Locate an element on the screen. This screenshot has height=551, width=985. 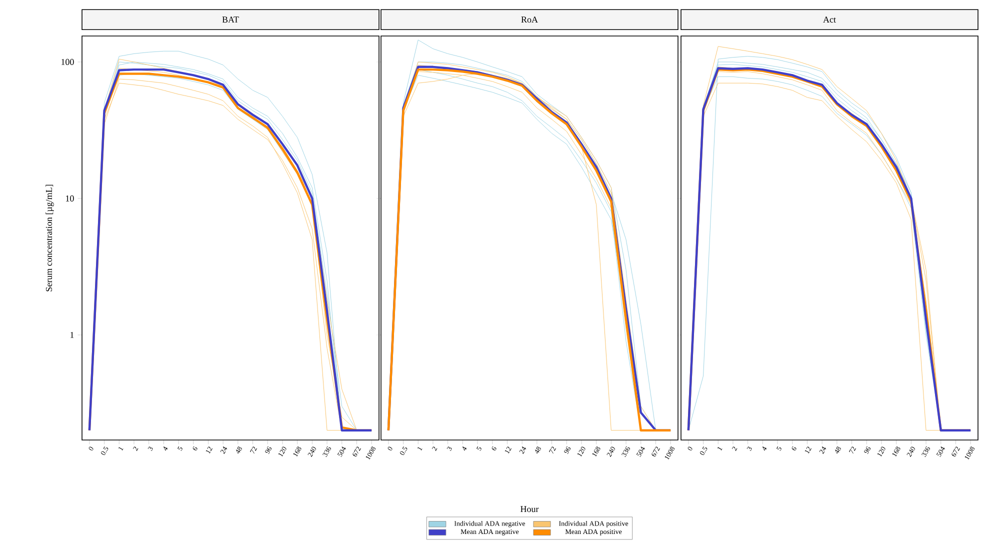
y-tick-label: 100 is located at coordinates (67, 62).